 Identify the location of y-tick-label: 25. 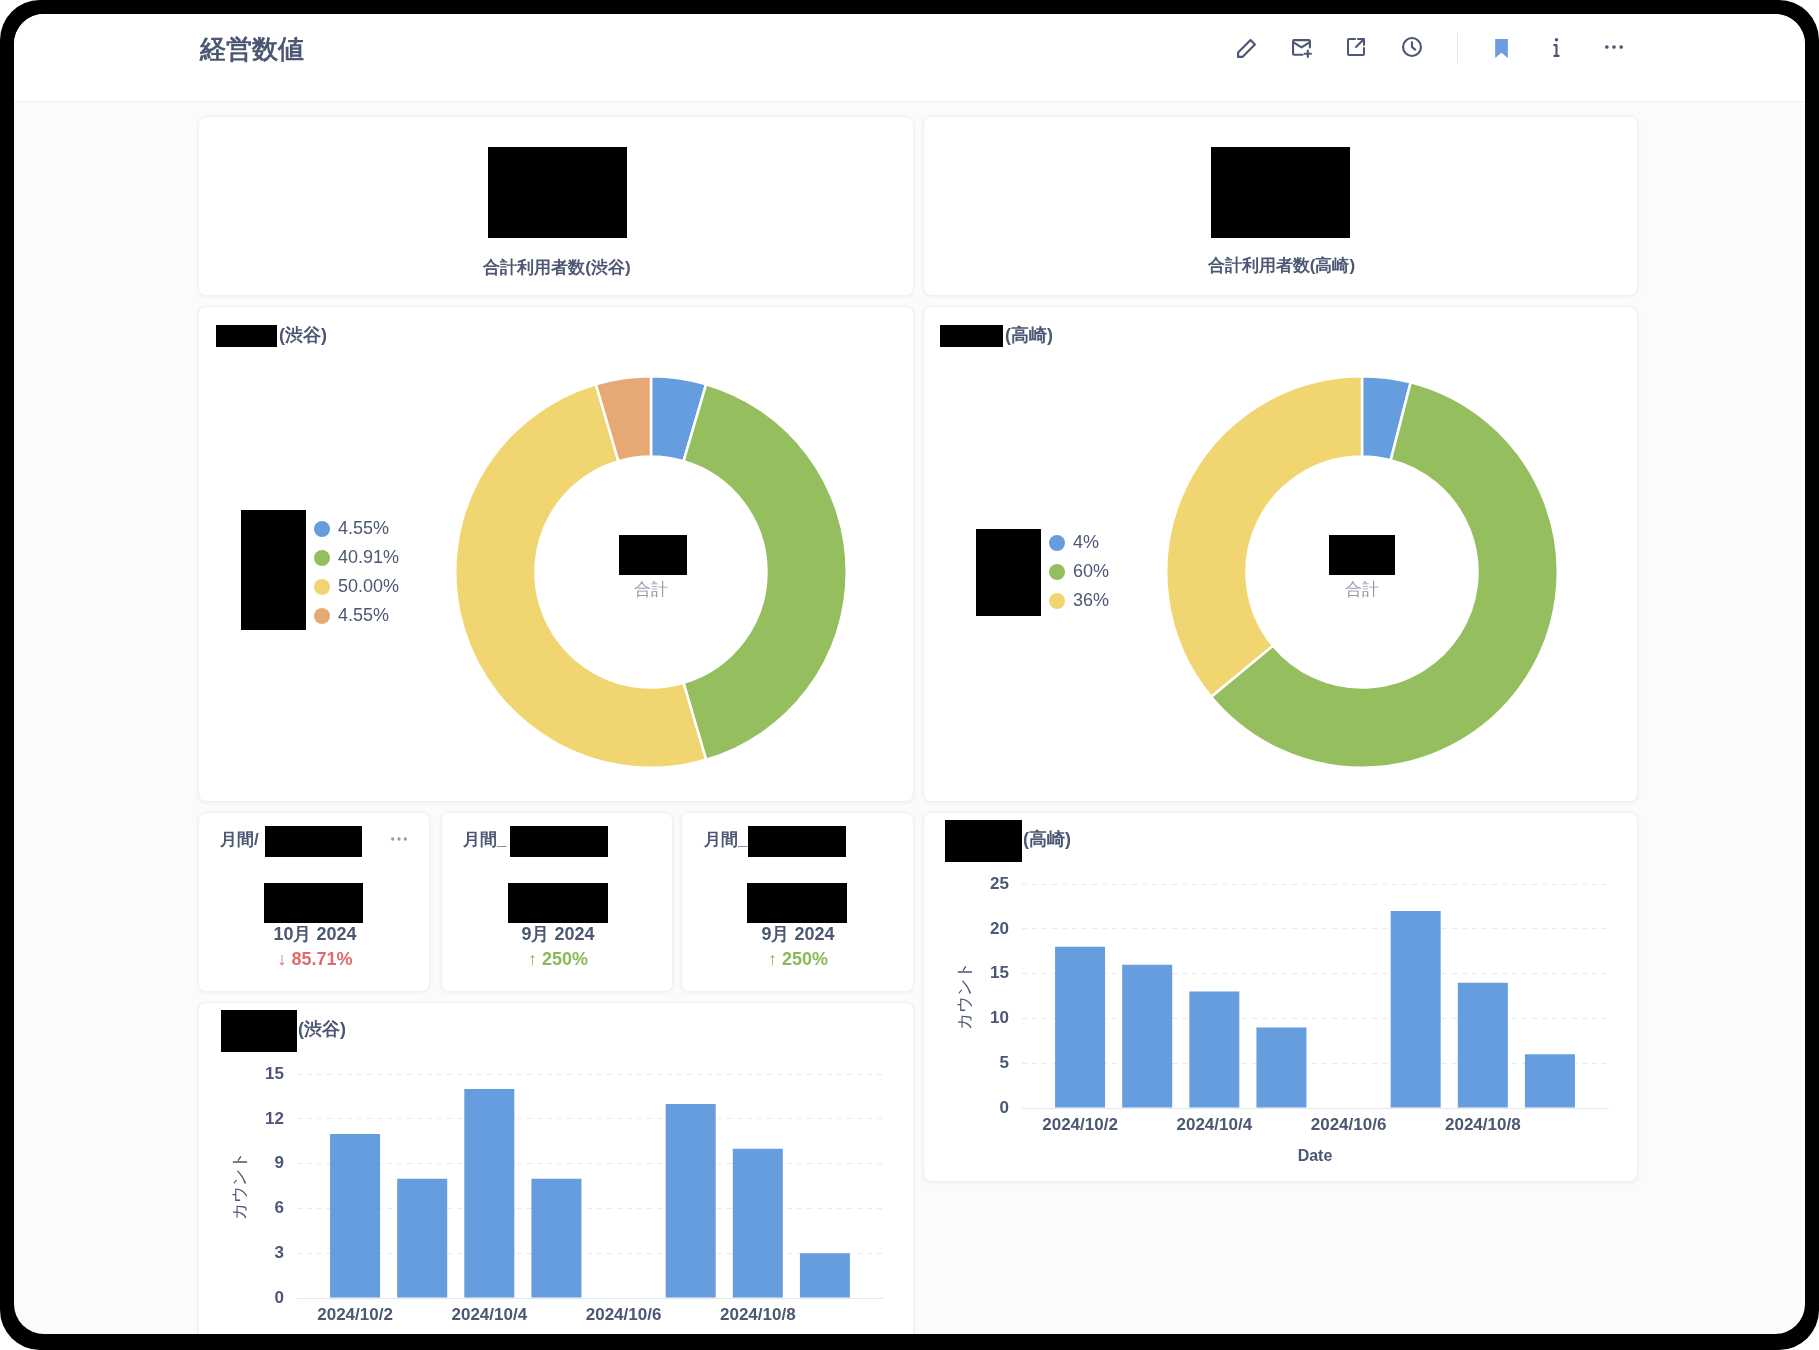
(999, 883).